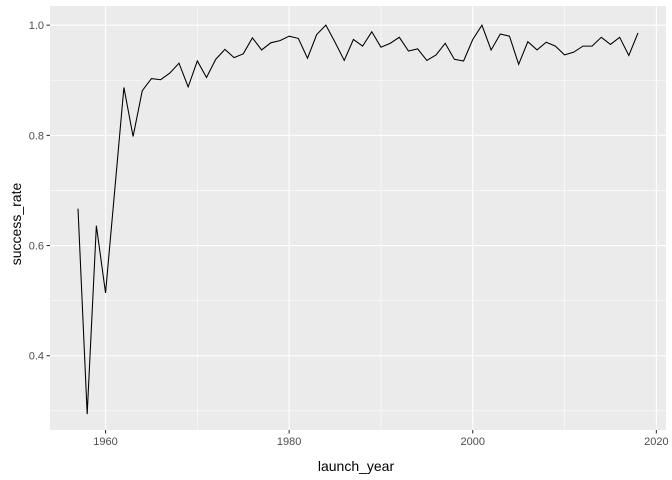 This screenshot has width=672, height=480. I want to click on y-tick-label: 0.4, so click(36, 357).